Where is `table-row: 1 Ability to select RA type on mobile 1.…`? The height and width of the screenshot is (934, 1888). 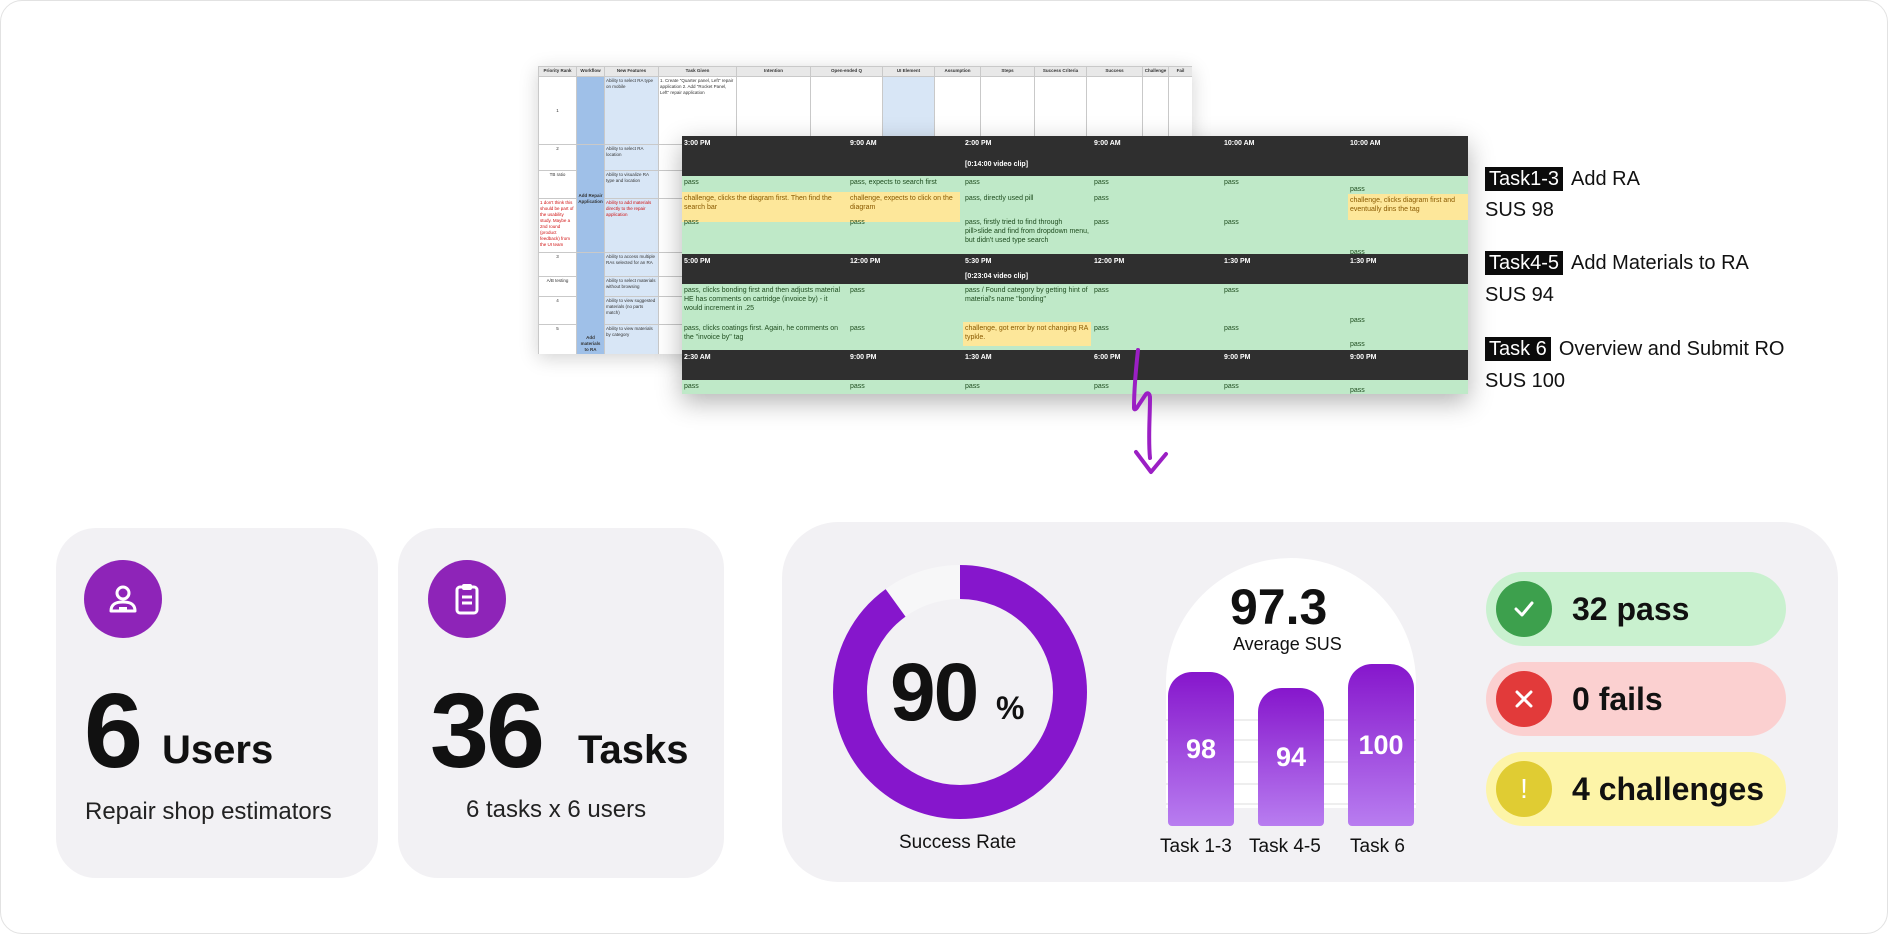
table-row: 1 Ability to select RA type on mobile 1.… is located at coordinates (865, 110).